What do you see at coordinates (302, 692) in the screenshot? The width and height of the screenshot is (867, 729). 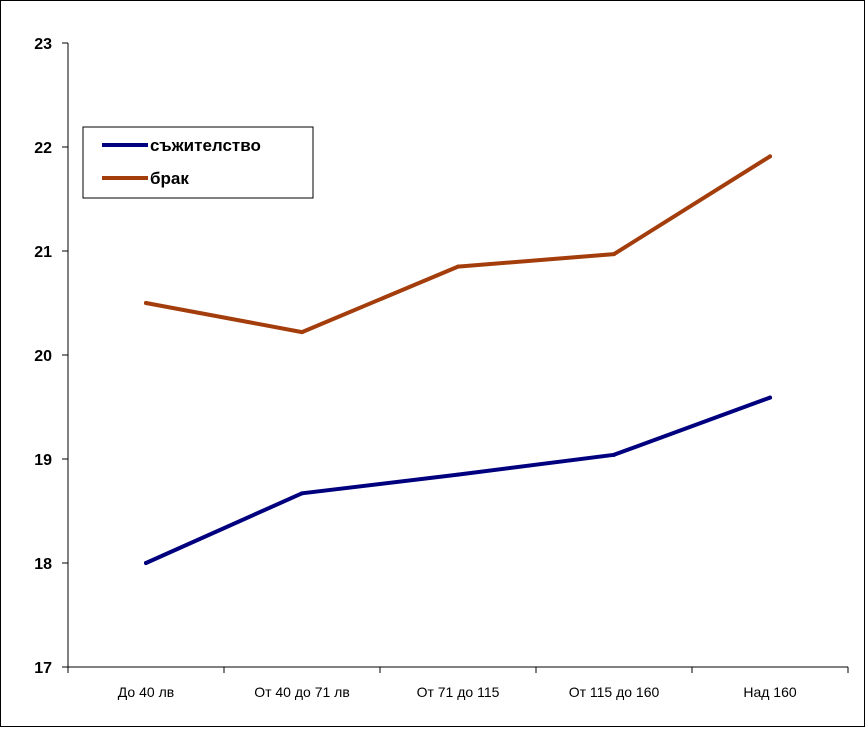 I see `x-tick-label: От 40 до 71 лв` at bounding box center [302, 692].